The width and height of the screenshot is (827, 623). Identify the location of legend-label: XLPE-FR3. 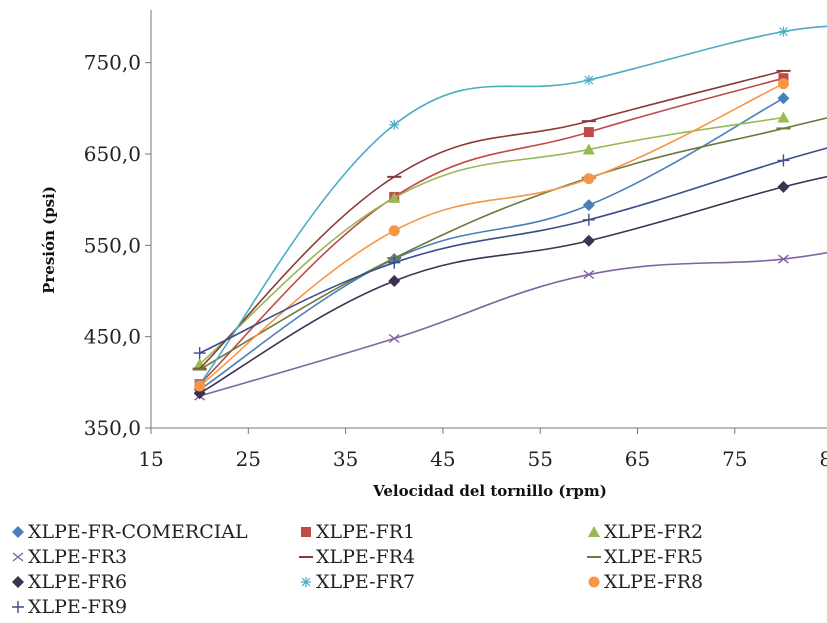
(77, 557).